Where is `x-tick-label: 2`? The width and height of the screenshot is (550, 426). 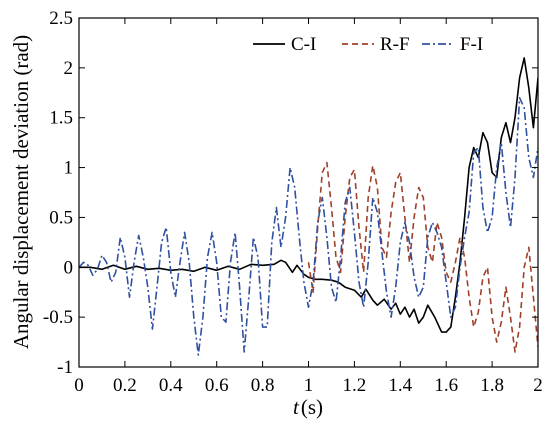
x-tick-label: 2 is located at coordinates (538, 385).